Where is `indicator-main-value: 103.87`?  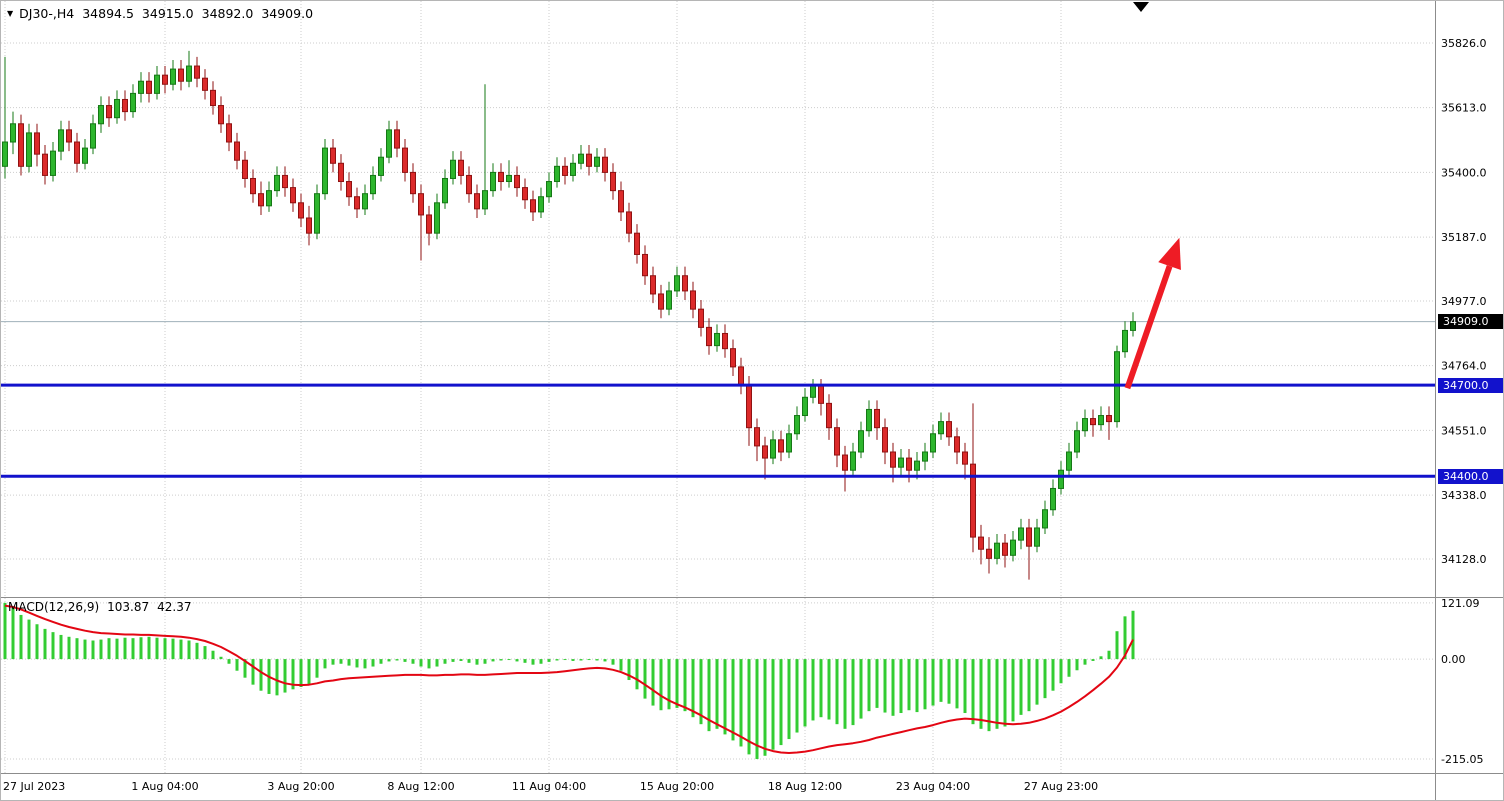 indicator-main-value: 103.87 is located at coordinates (128, 607).